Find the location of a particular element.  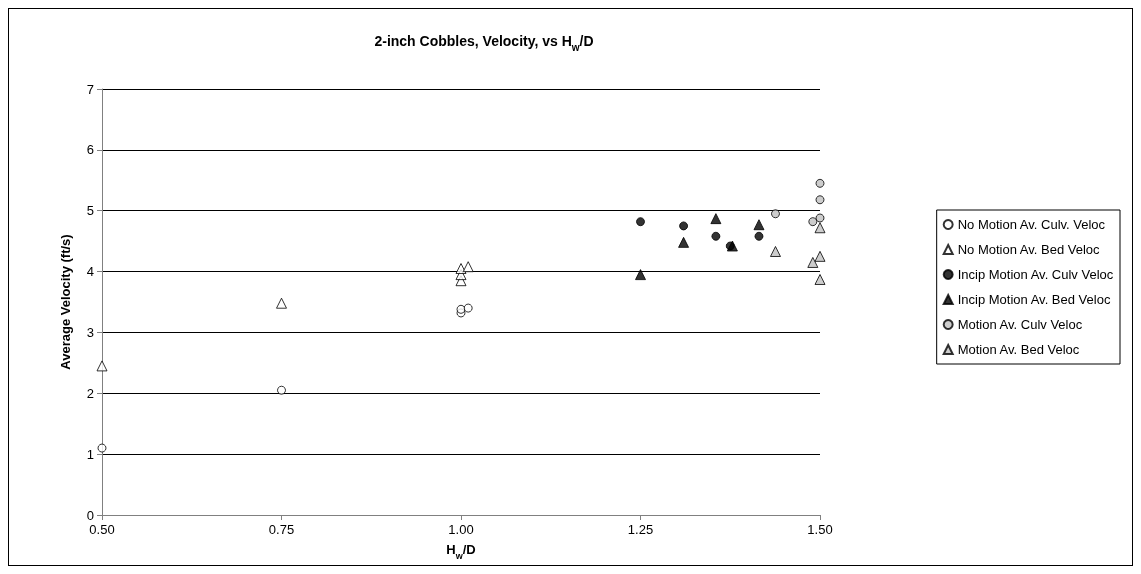

legend-label: Motion Av. Culv Veloc is located at coordinates (1020, 324).